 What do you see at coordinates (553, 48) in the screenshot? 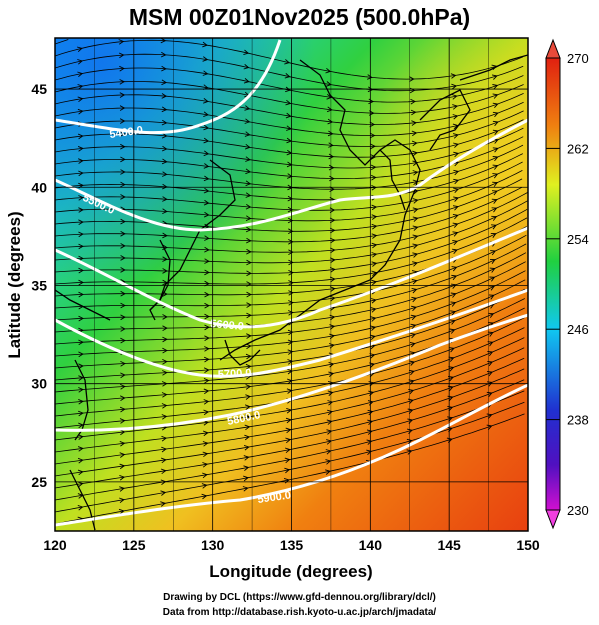
I see `colorbar-top-arrow` at bounding box center [553, 48].